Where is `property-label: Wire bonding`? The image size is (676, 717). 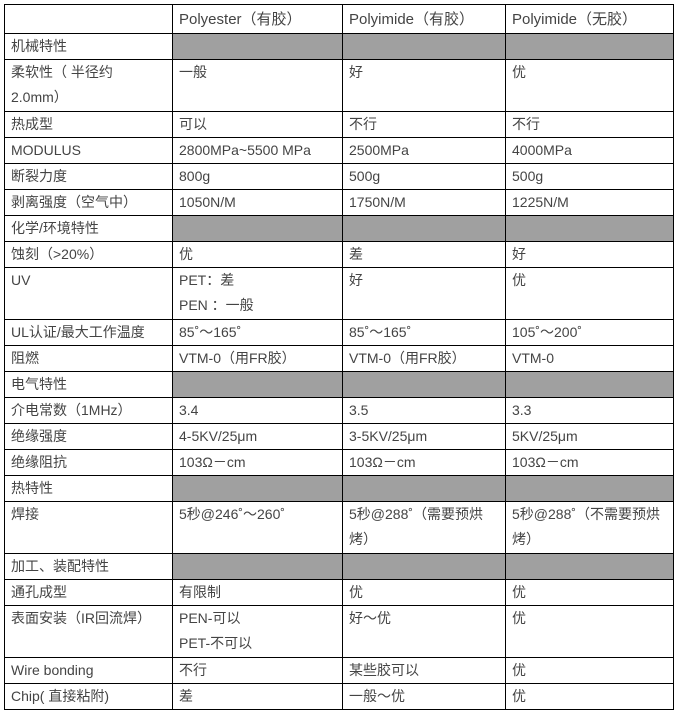 property-label: Wire bonding is located at coordinates (88, 670).